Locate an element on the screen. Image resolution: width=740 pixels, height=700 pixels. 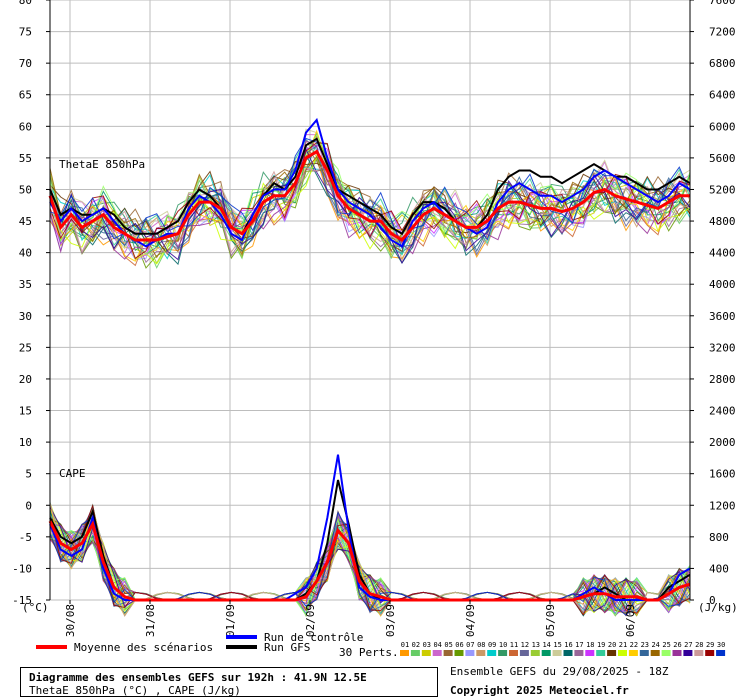
member-legend-id: 17 is located at coordinates (579, 645).